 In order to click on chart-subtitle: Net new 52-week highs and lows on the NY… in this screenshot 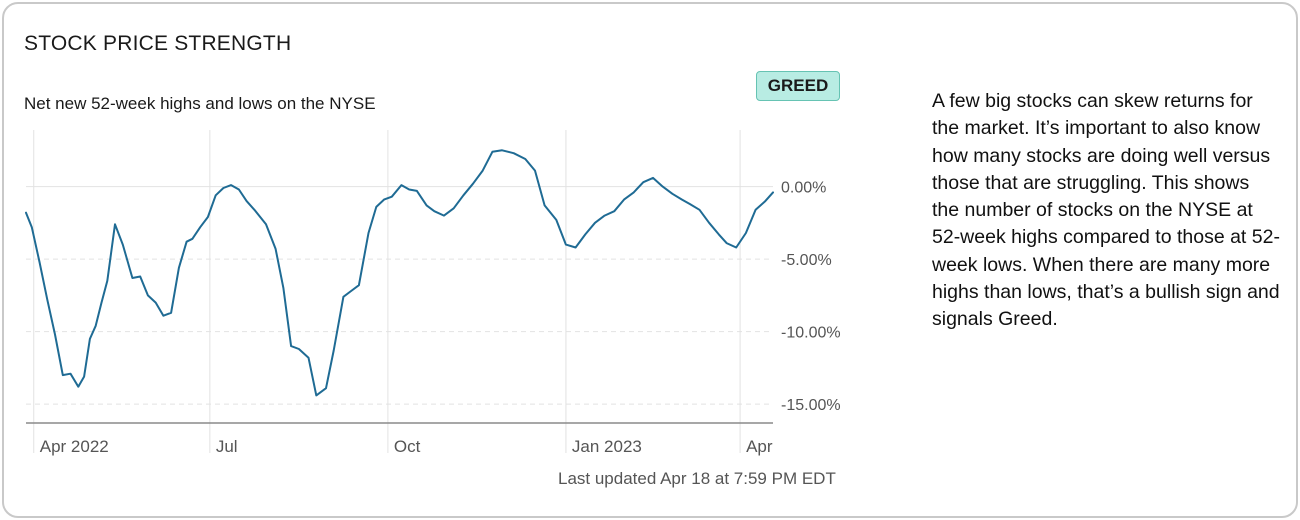, I will do `click(200, 103)`.